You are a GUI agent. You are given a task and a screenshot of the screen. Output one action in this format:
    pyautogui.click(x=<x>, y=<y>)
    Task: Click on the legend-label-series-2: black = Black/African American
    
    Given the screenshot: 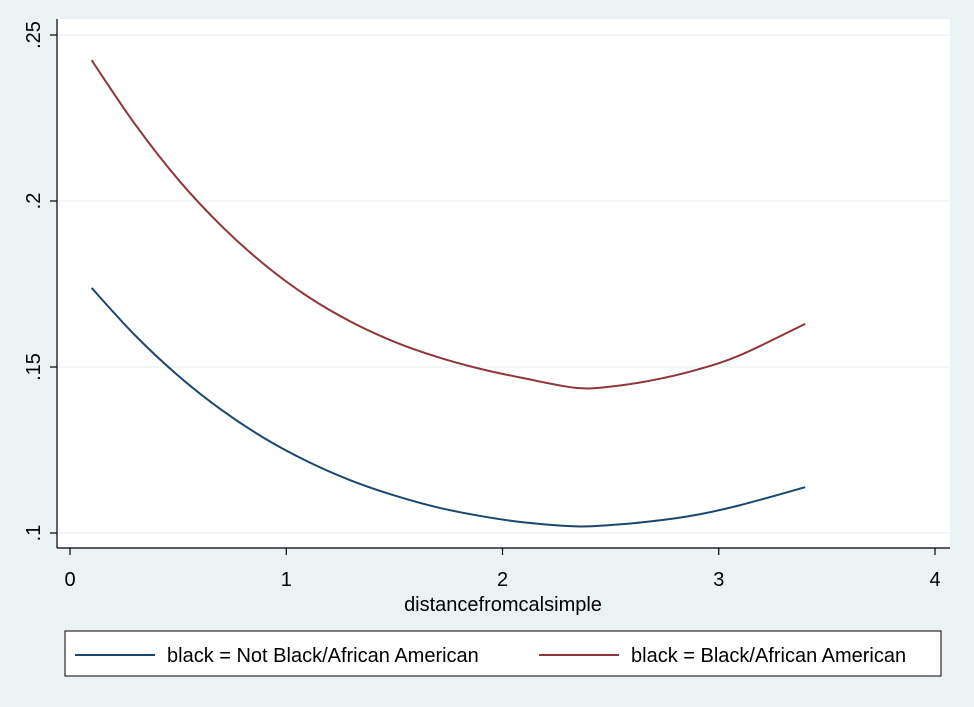 What is the action you would take?
    pyautogui.click(x=768, y=656)
    